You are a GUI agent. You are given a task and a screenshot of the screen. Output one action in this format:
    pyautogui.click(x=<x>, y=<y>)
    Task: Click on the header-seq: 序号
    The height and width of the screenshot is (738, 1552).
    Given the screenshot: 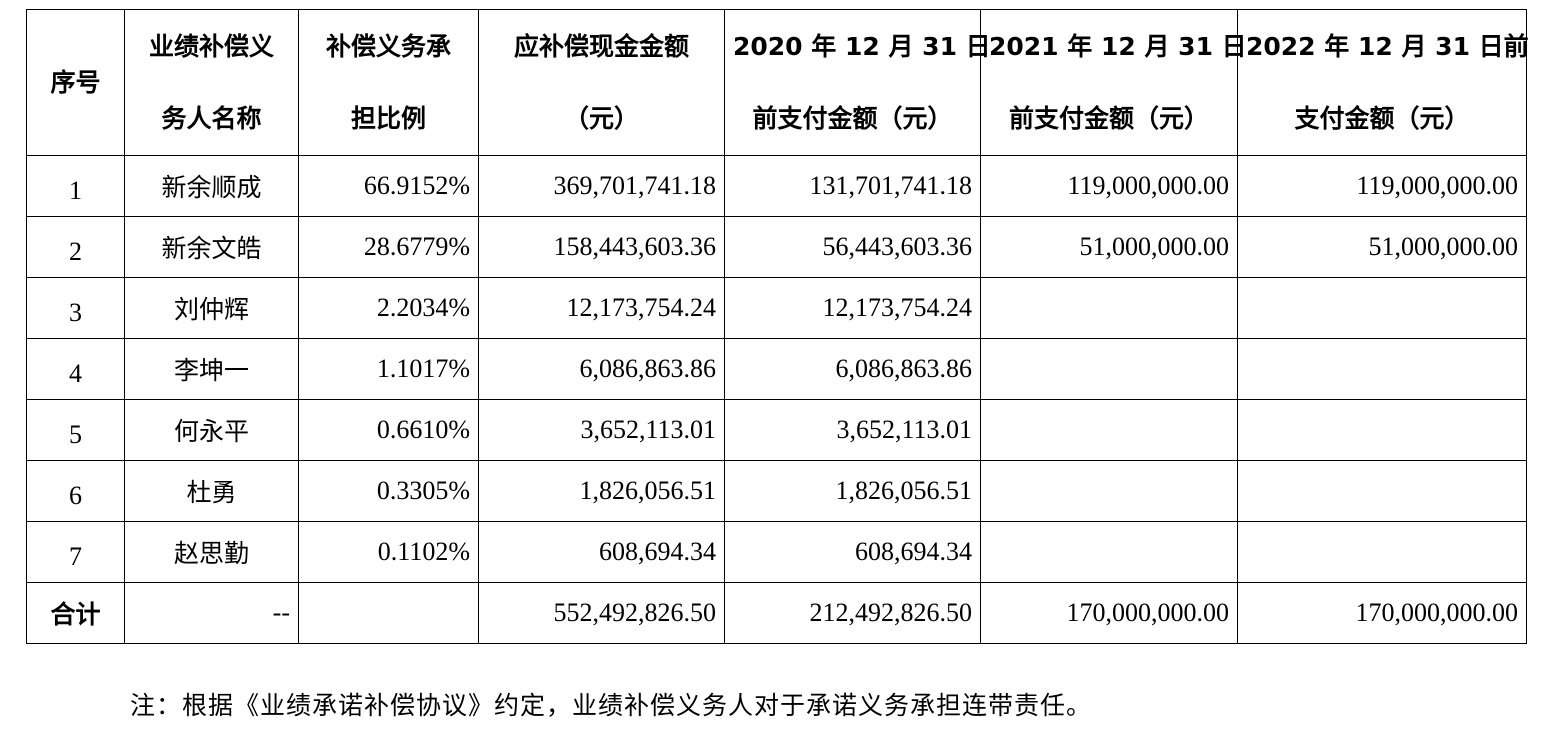 What is the action you would take?
    pyautogui.click(x=75, y=82)
    